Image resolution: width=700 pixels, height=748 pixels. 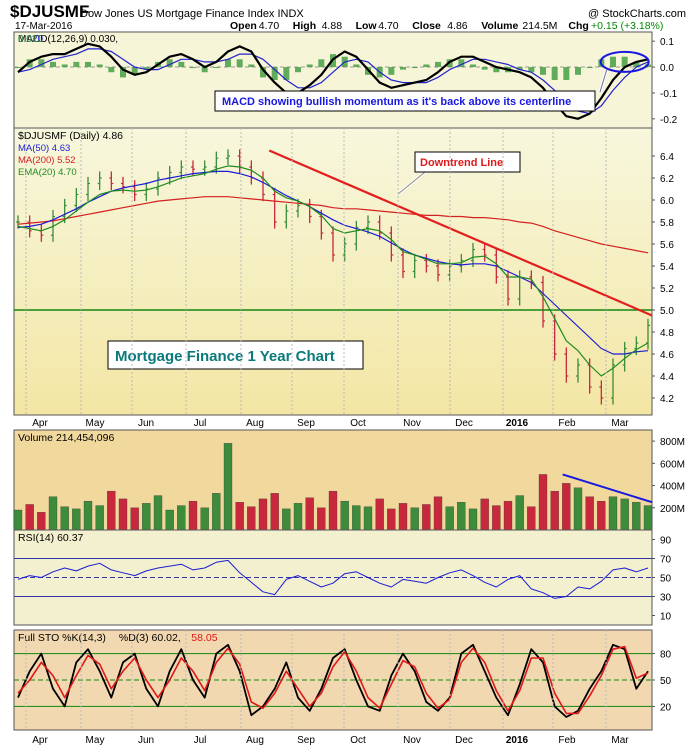 What do you see at coordinates (388, 26) in the screenshot?
I see `quote-value: 4.70` at bounding box center [388, 26].